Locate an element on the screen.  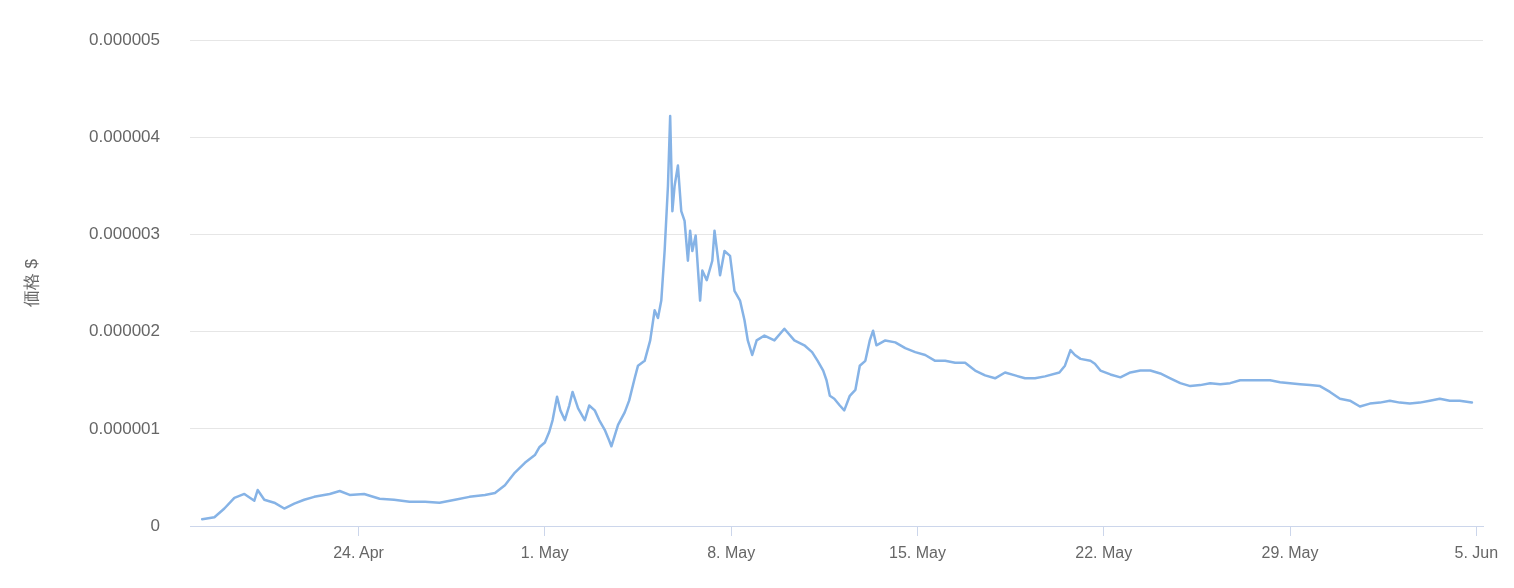
x-tick-label: 5. Jun is located at coordinates (1476, 553).